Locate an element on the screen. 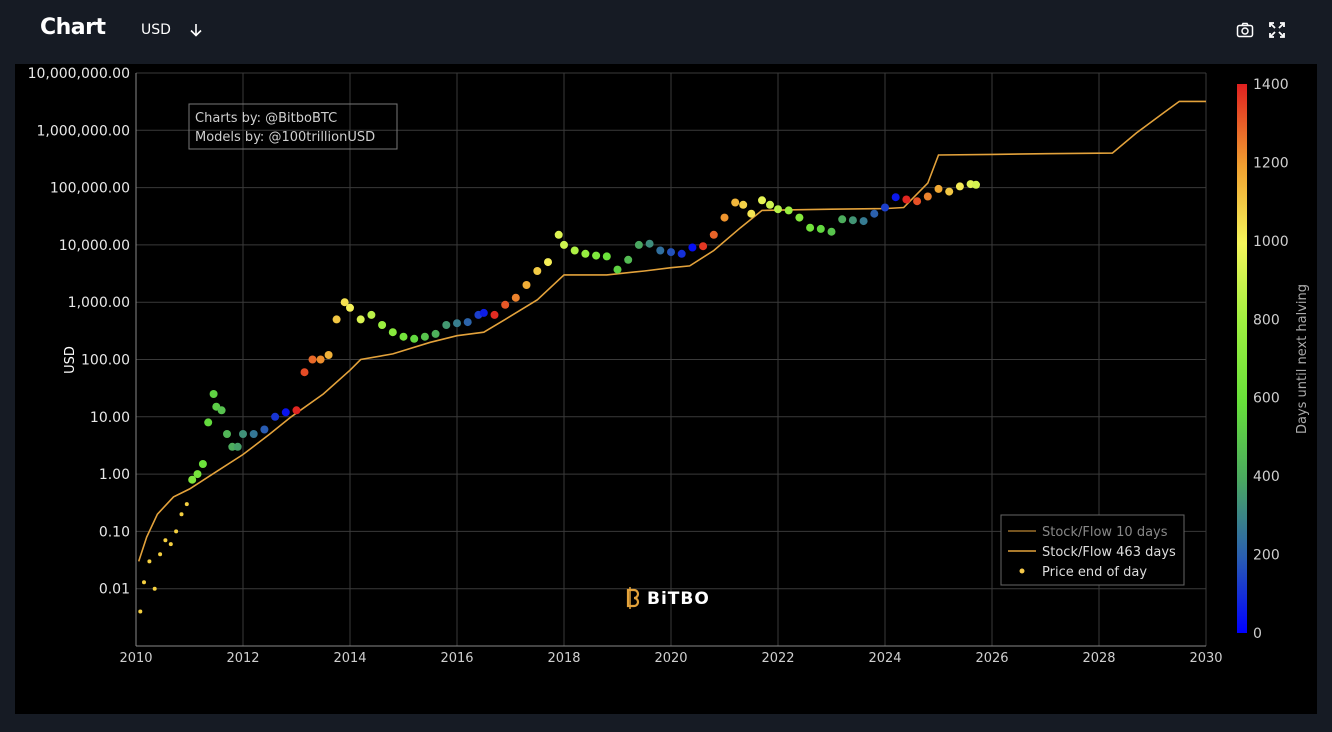  y-tick-label: 0.10 is located at coordinates (114, 532).